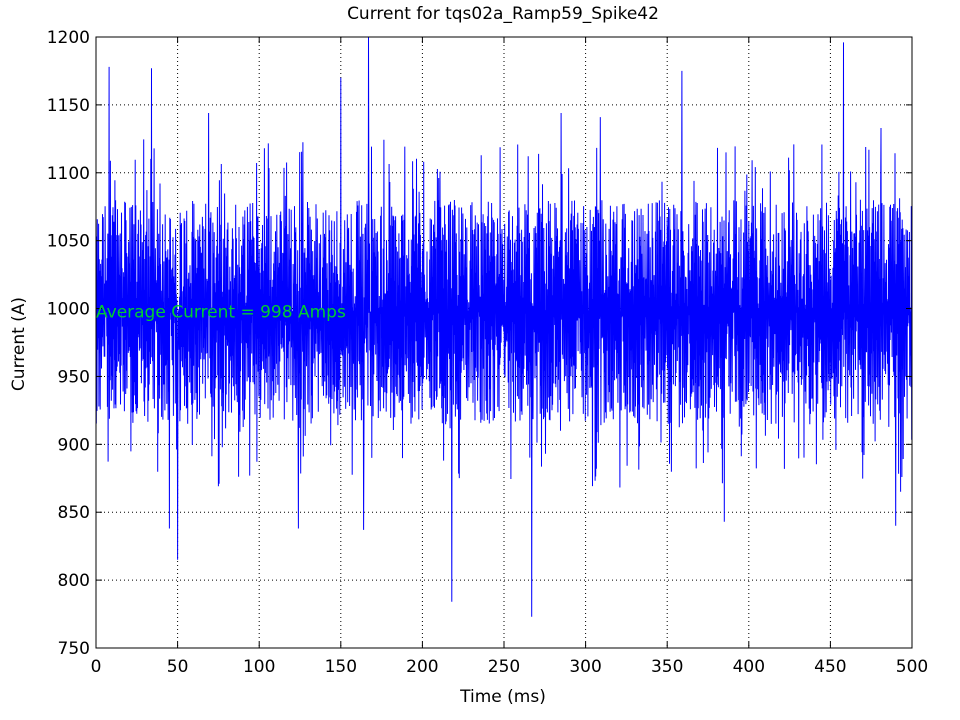  What do you see at coordinates (68, 242) in the screenshot?
I see `y-tick-label: 1050` at bounding box center [68, 242].